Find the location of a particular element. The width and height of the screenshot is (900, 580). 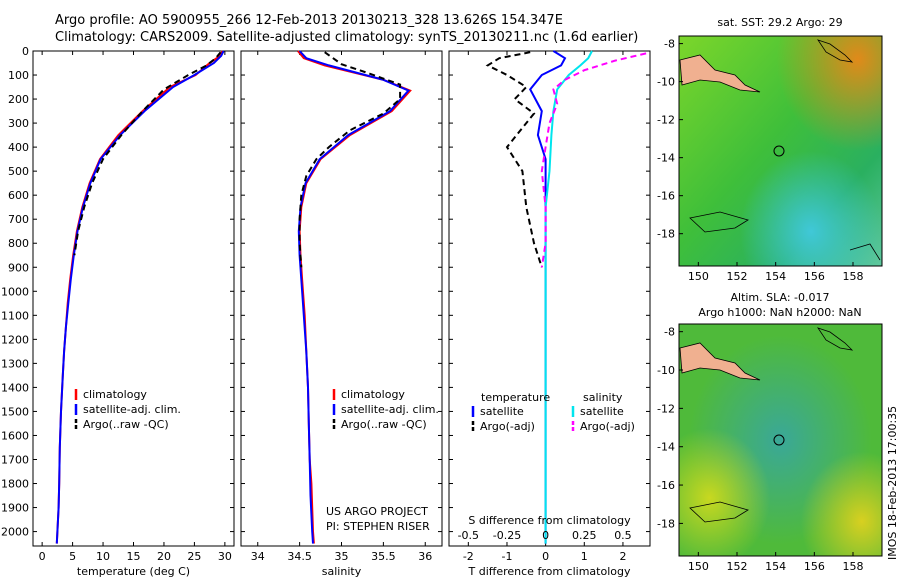

sst-map-title: sat. SST: 29.2 Argo: 29 is located at coordinates (779, 22).